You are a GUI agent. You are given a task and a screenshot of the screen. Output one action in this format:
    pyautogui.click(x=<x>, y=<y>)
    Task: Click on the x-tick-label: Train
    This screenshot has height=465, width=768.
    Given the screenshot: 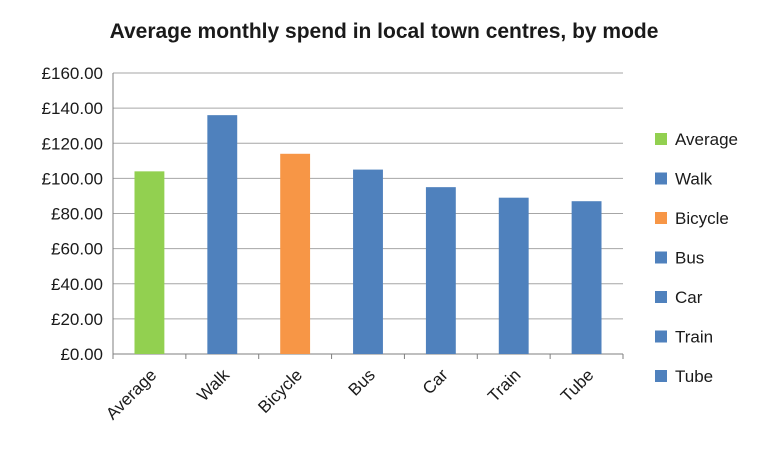 What is the action you would take?
    pyautogui.click(x=504, y=385)
    